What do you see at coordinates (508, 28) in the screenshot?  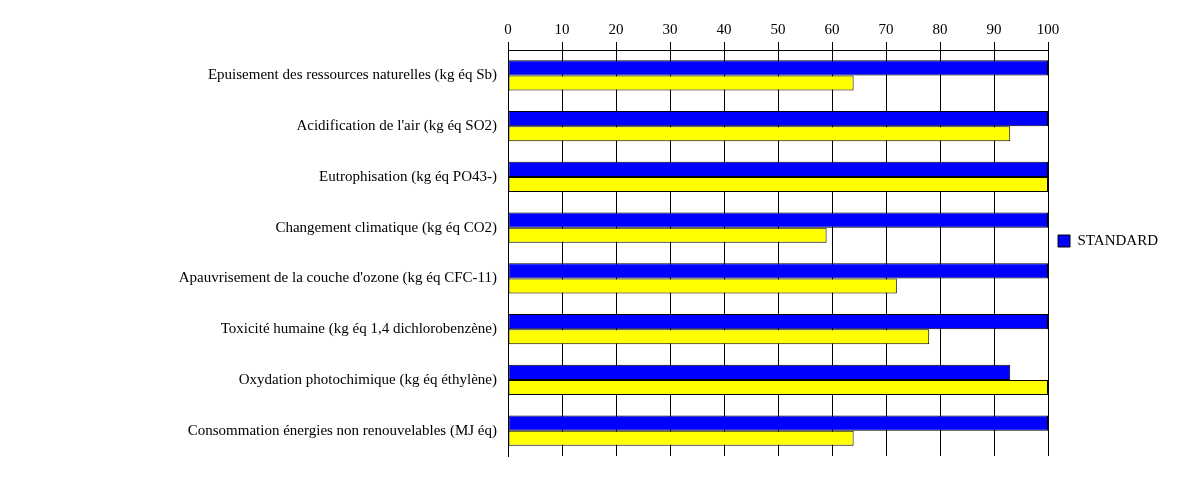 I see `x-tick-label: 0` at bounding box center [508, 28].